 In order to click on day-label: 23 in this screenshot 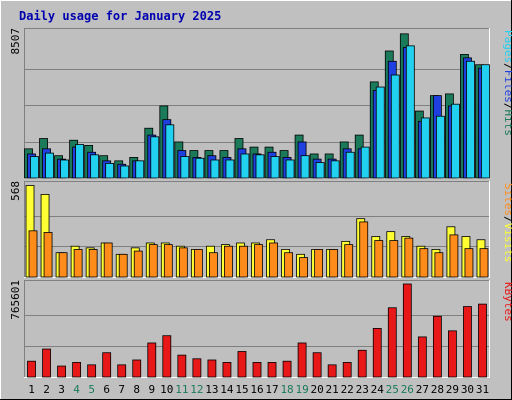, I will do `click(362, 389)`.